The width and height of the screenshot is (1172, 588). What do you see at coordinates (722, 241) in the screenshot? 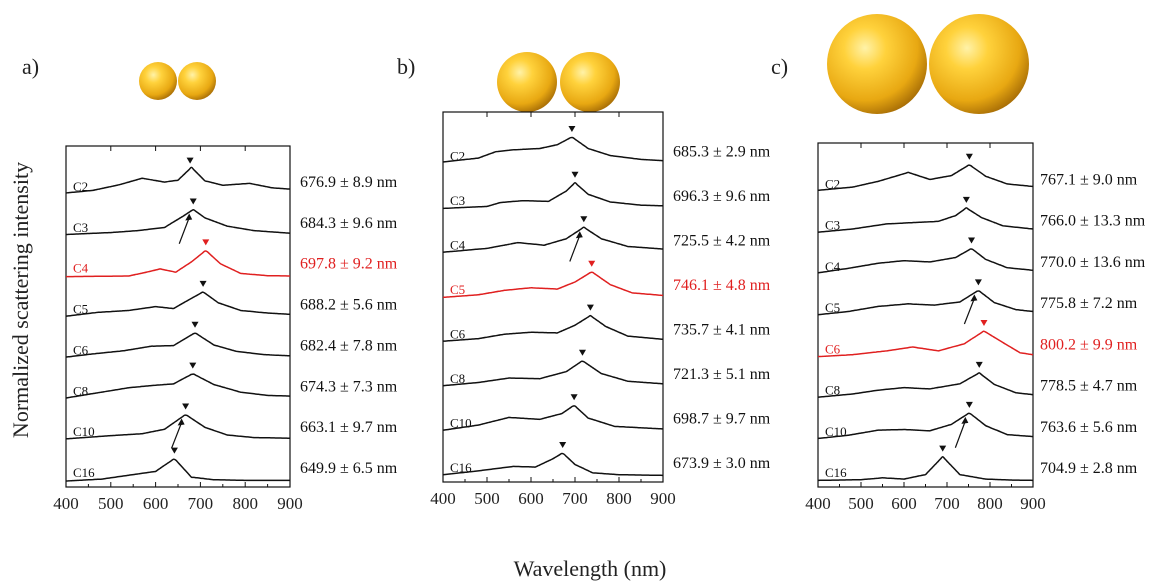
I see `peak-value-label: 725.5 ± 4.2 nm` at bounding box center [722, 241].